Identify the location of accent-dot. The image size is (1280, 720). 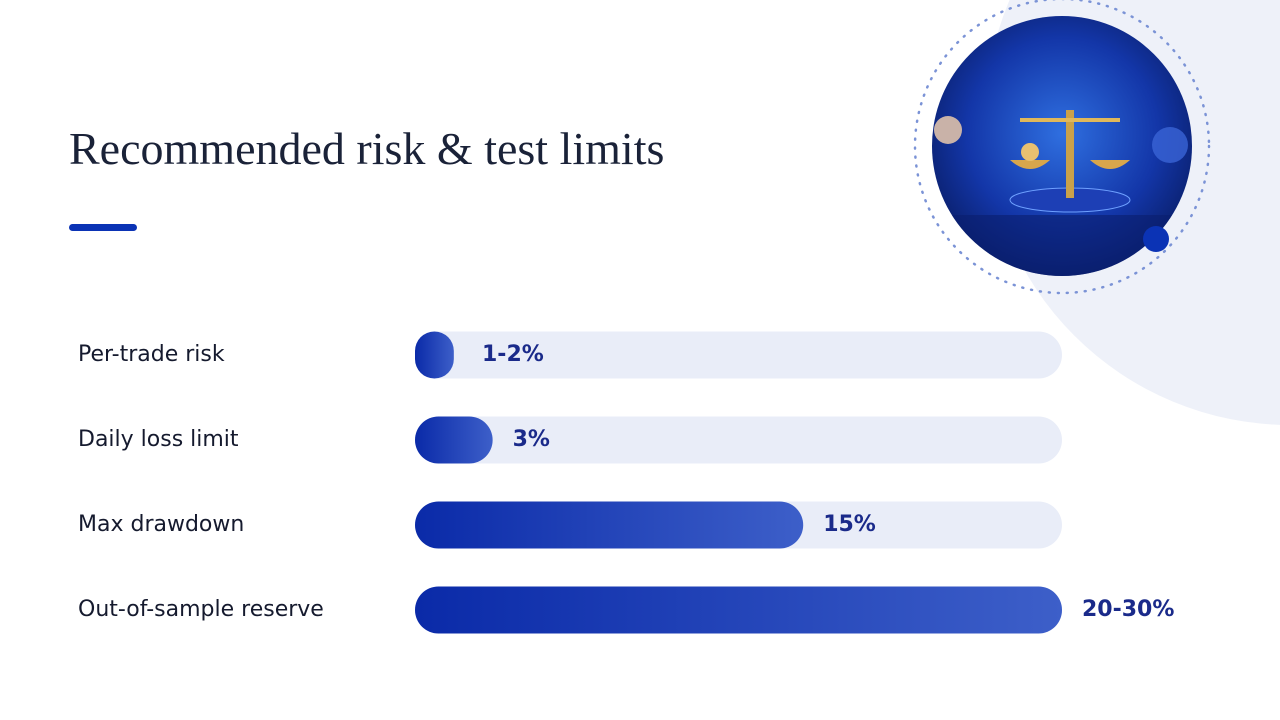
(1156, 239).